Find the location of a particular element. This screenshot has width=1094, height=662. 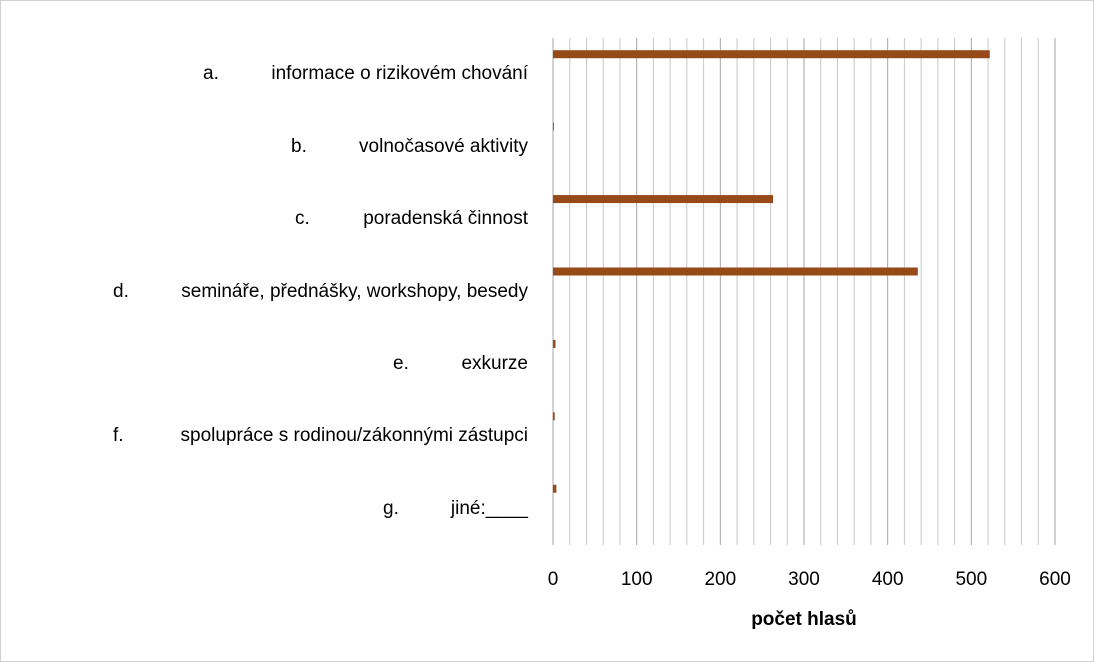

x-tick-label: 300 is located at coordinates (804, 579).